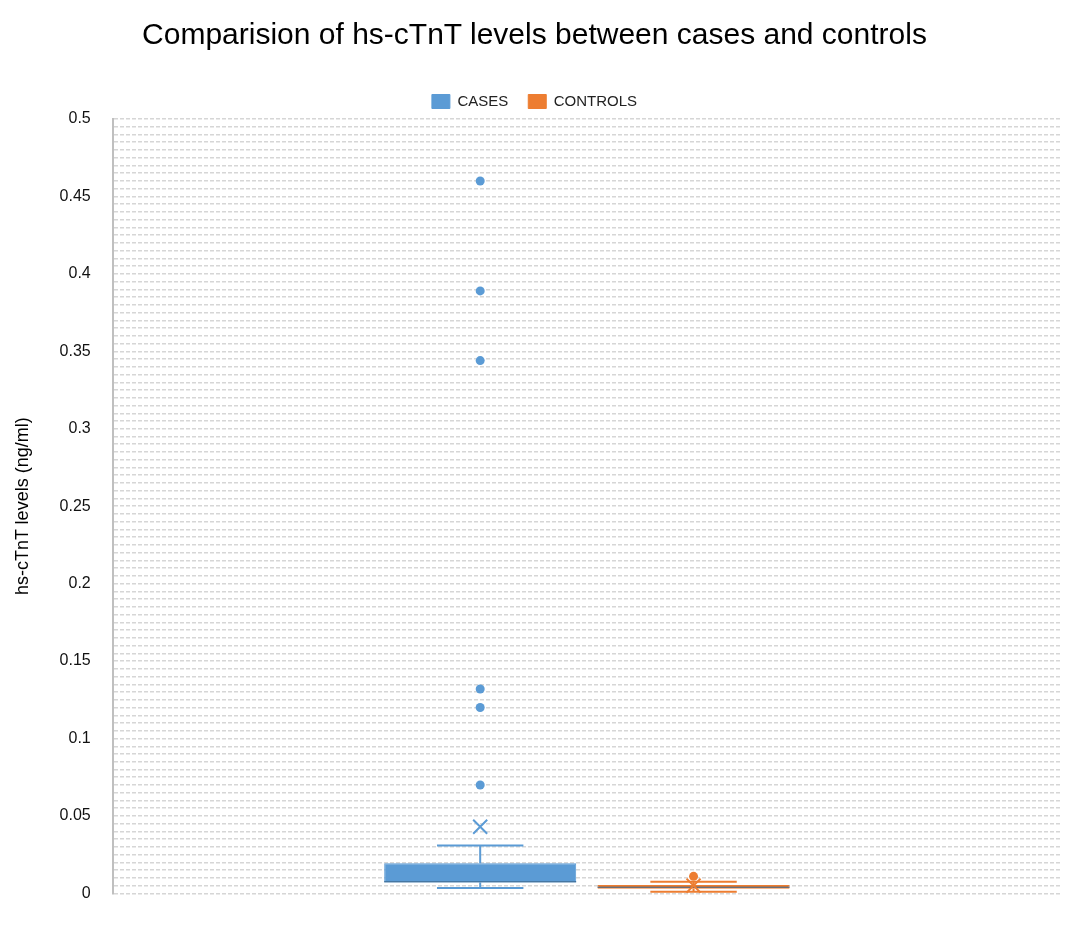 The width and height of the screenshot is (1079, 933). I want to click on legend-label: CONTROLS, so click(595, 100).